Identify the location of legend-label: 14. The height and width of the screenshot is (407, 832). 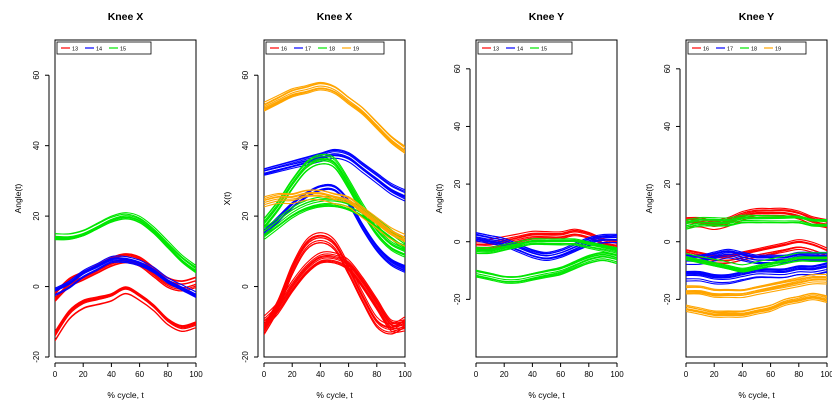
(520, 50).